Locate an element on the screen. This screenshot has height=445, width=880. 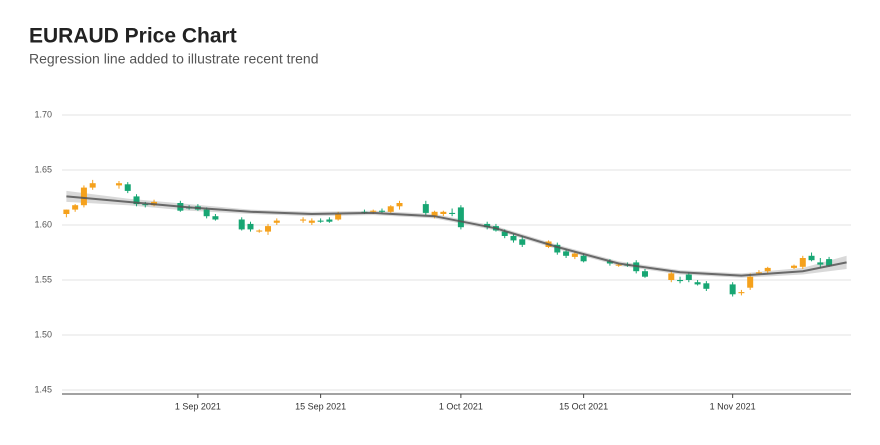
x-tick-label: 1 Oct 2021 is located at coordinates (461, 406).